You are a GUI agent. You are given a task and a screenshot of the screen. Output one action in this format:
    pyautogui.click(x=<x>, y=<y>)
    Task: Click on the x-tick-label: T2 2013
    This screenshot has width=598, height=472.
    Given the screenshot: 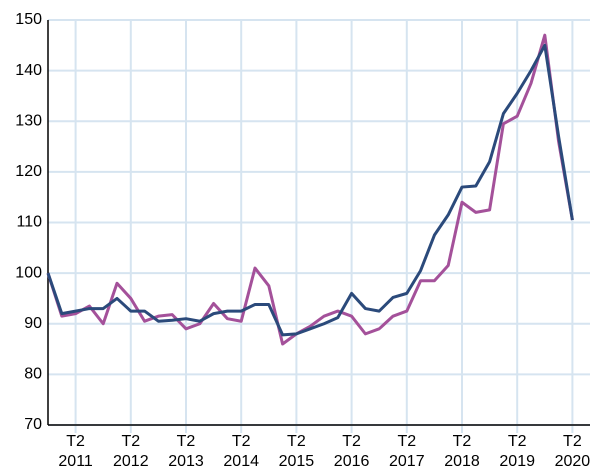 What is the action you would take?
    pyautogui.click(x=186, y=451)
    